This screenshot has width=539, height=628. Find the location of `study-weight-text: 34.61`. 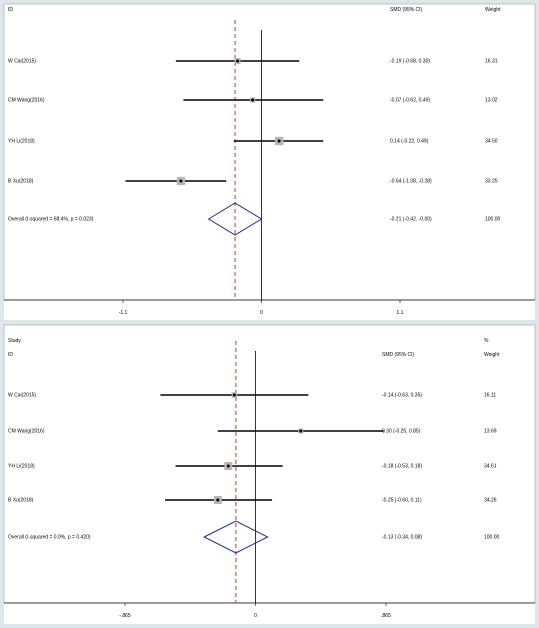

study-weight-text: 34.61 is located at coordinates (490, 467).